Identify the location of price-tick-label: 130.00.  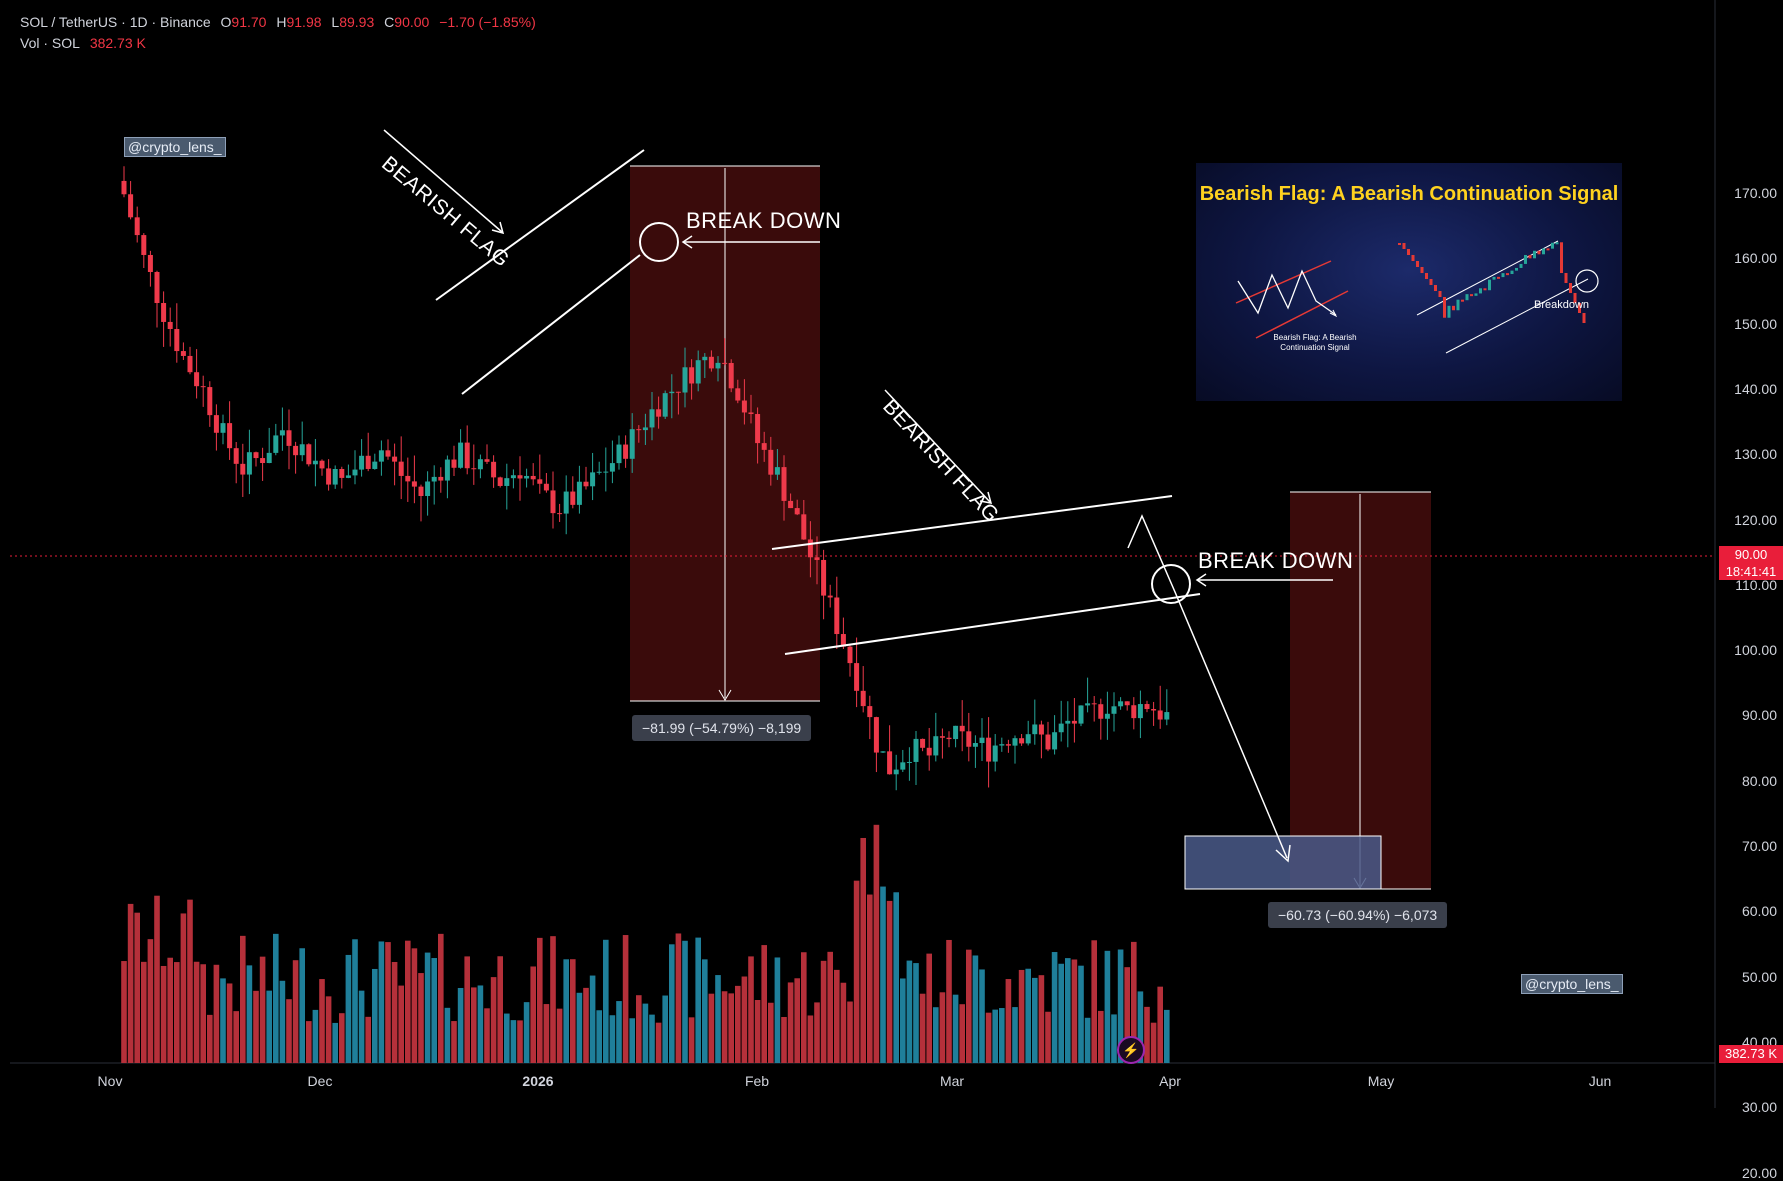
(1755, 454).